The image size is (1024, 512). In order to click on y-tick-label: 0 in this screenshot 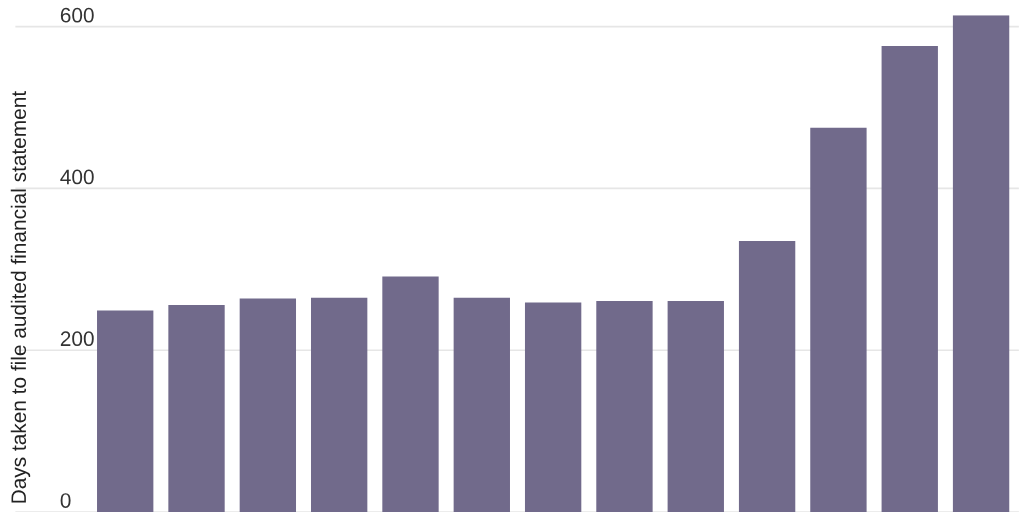, I will do `click(65, 500)`.